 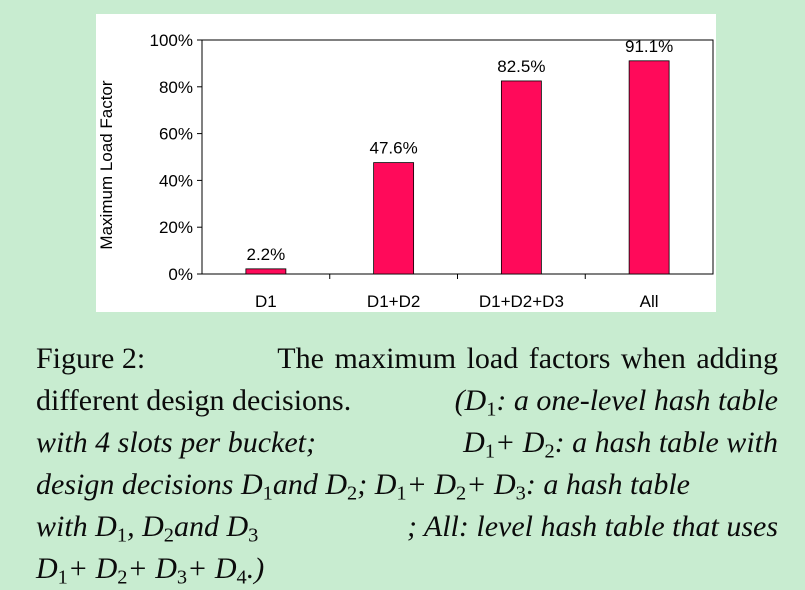 I want to click on x-tick-label: D1+D2+D3, so click(x=521, y=301).